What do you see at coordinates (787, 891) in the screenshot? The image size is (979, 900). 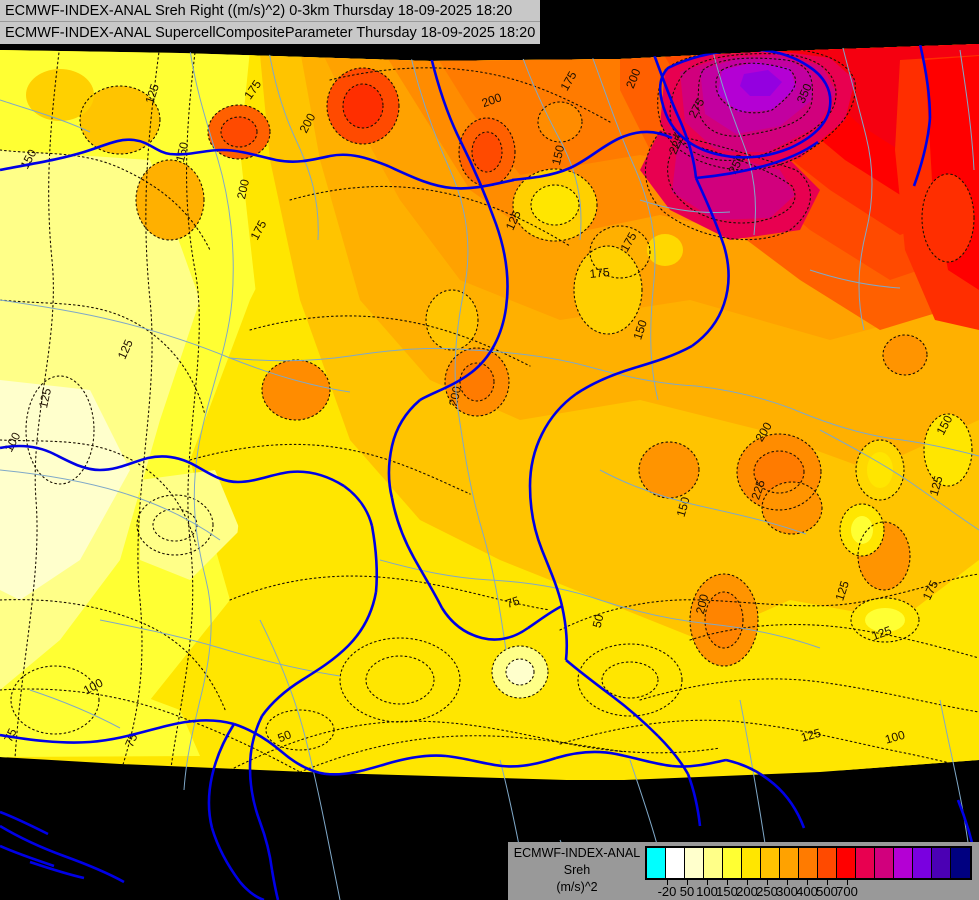 I see `colorbar-tick-label: 300` at bounding box center [787, 891].